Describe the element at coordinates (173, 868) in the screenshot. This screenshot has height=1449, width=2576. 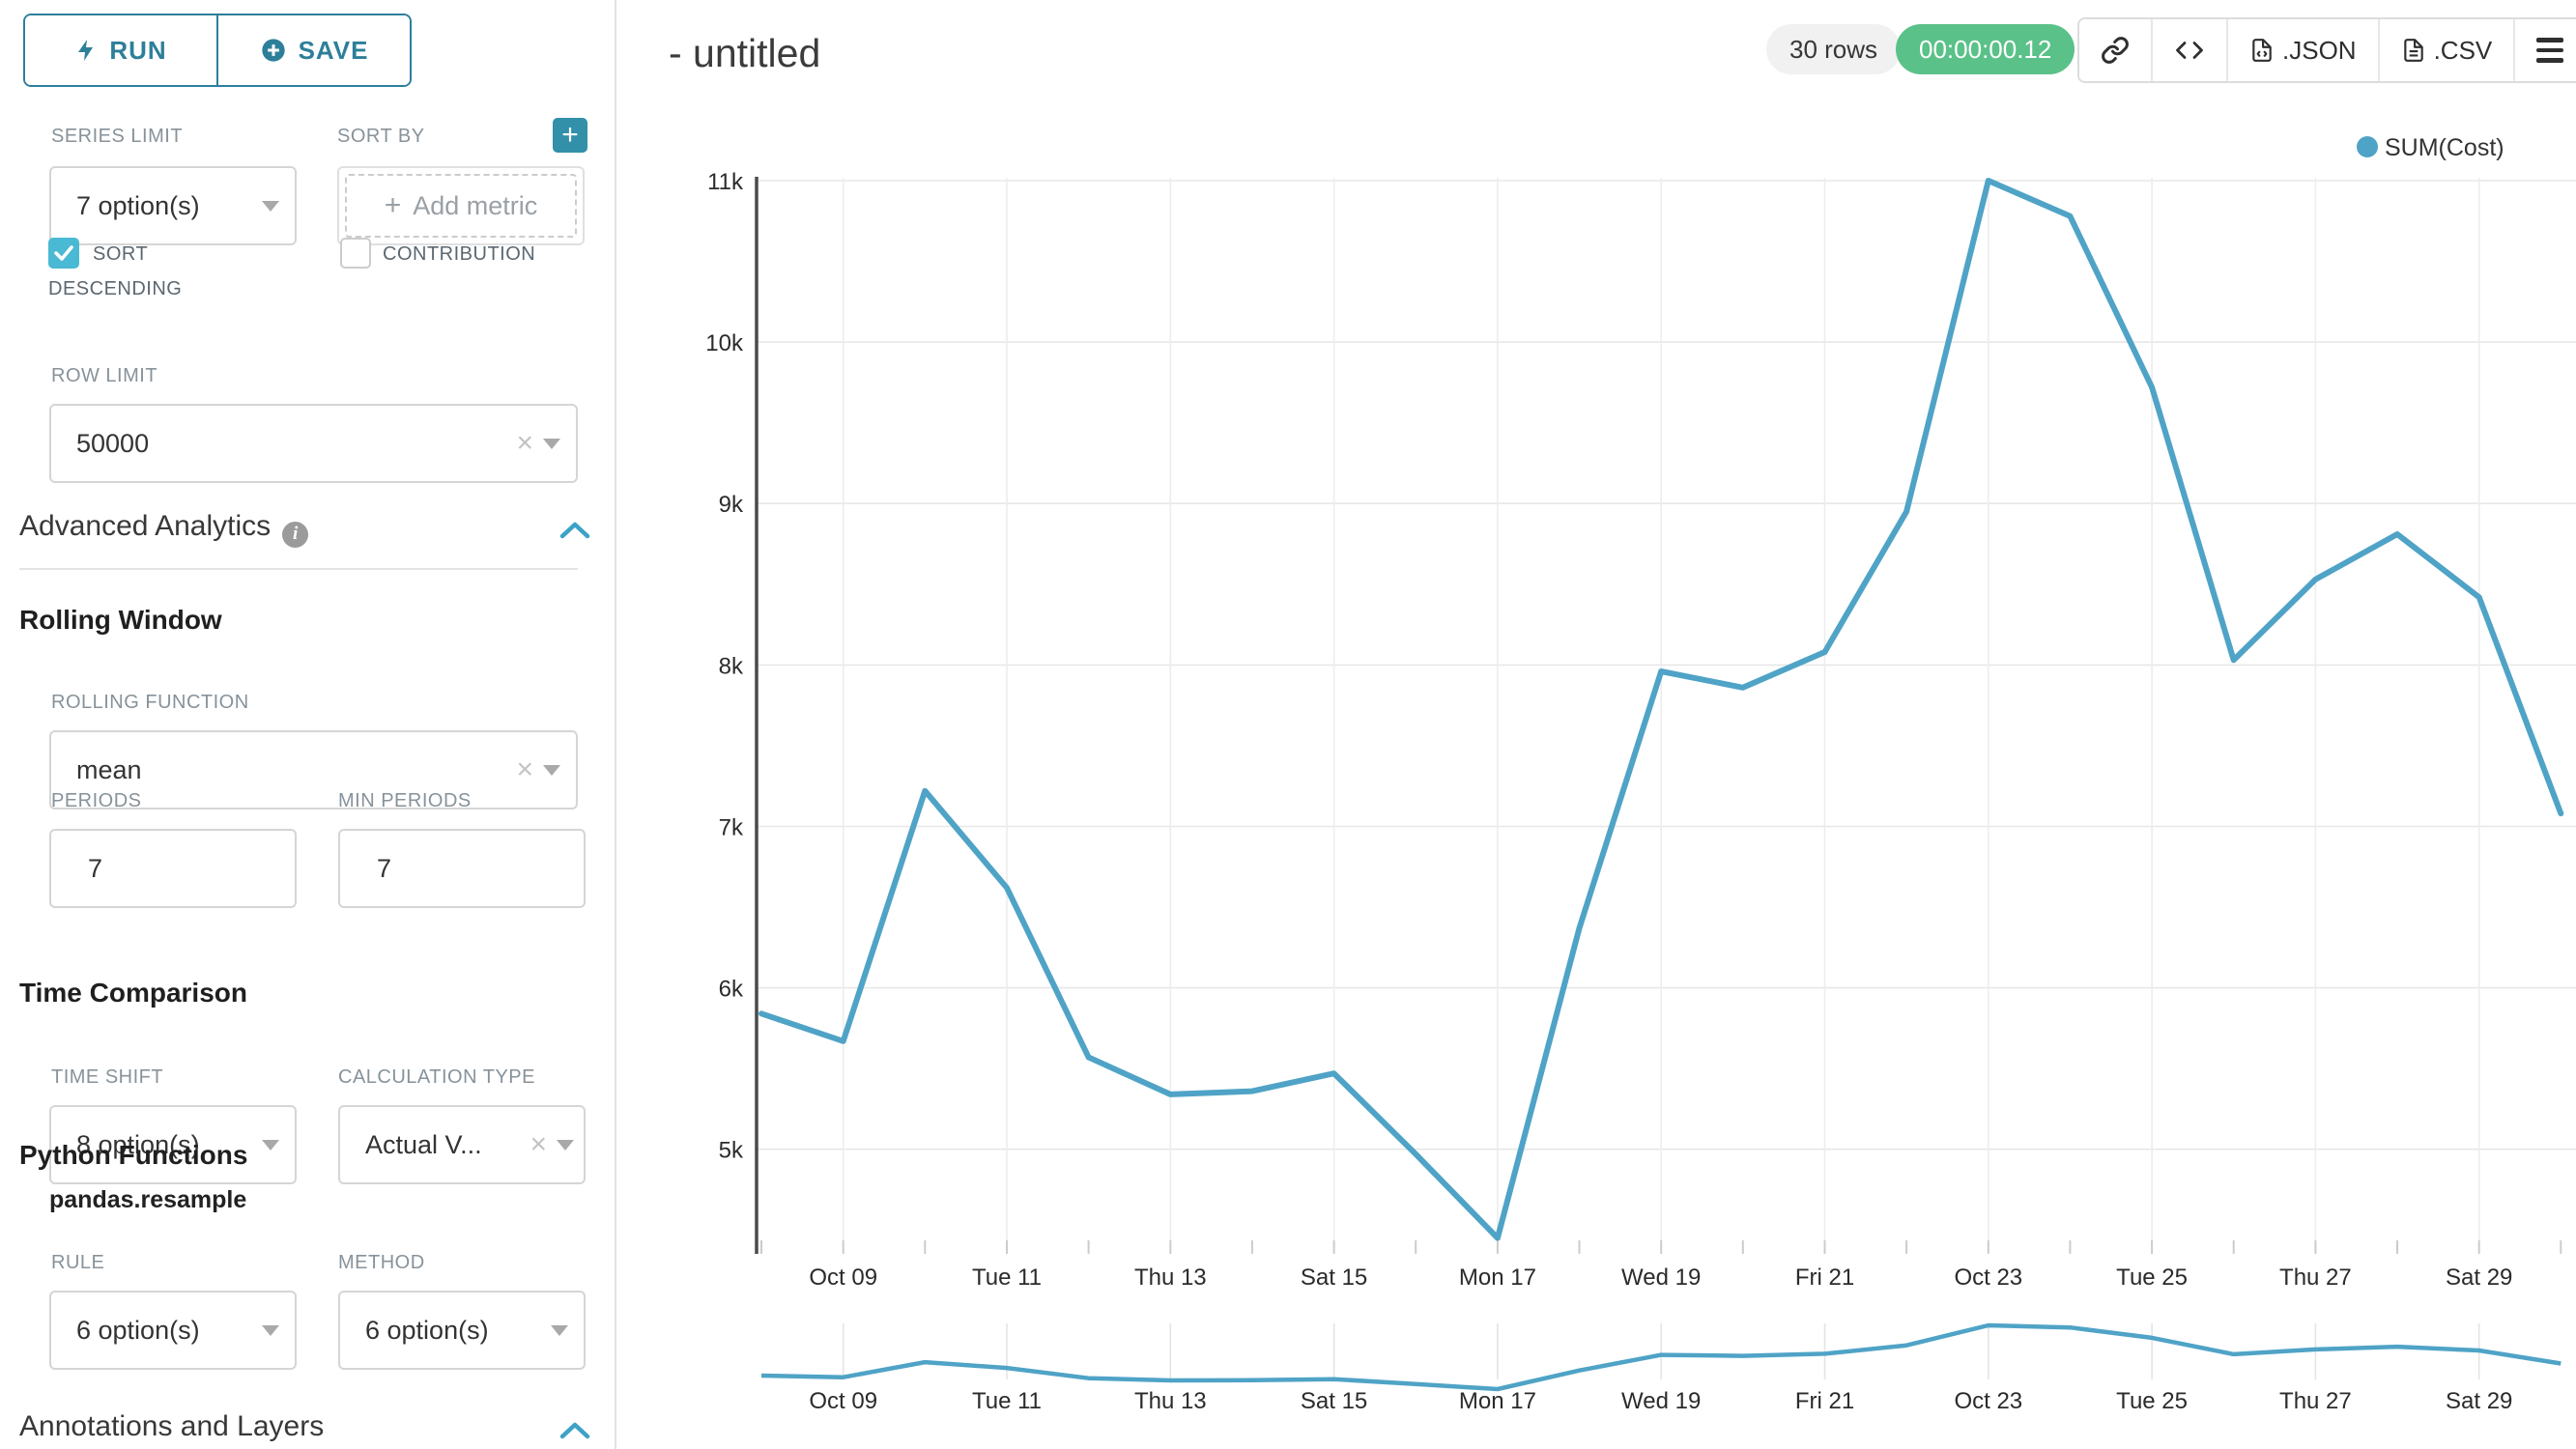
I see `periods-input` at that location.